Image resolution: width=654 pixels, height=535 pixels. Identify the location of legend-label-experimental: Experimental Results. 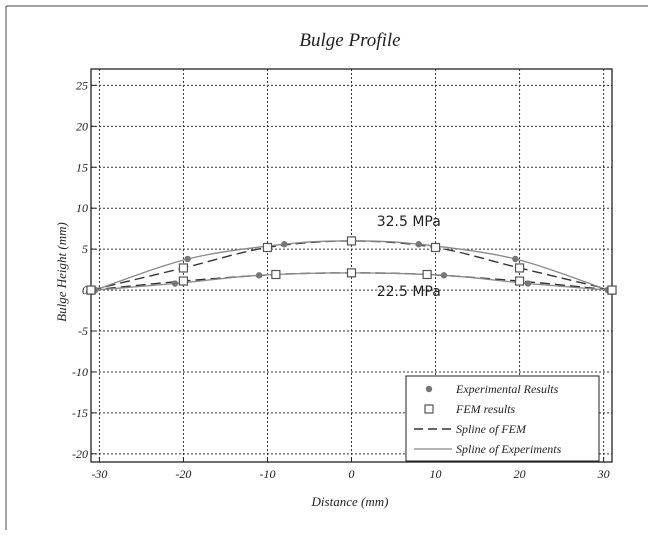
(507, 389).